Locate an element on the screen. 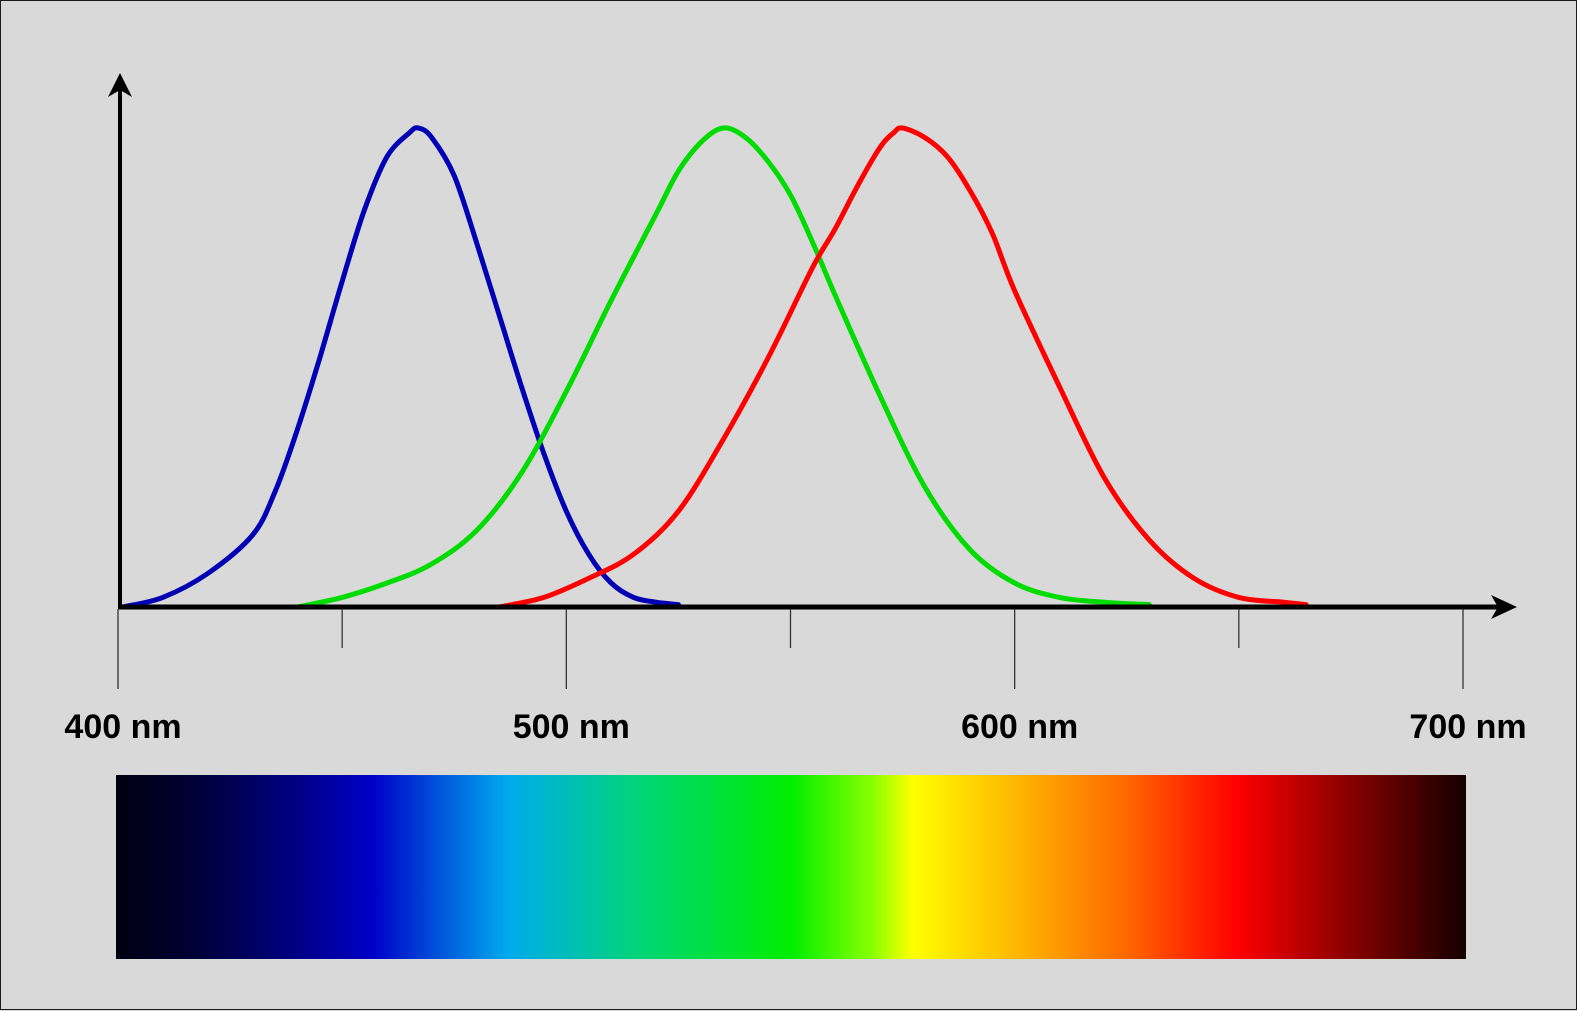 The width and height of the screenshot is (1577, 1011). x-axis-arrow is located at coordinates (1504, 607).